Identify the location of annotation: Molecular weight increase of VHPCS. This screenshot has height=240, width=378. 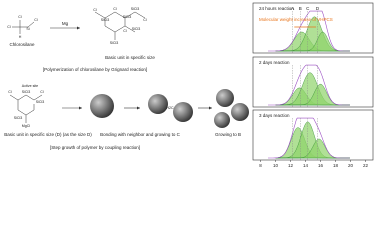
(296, 19).